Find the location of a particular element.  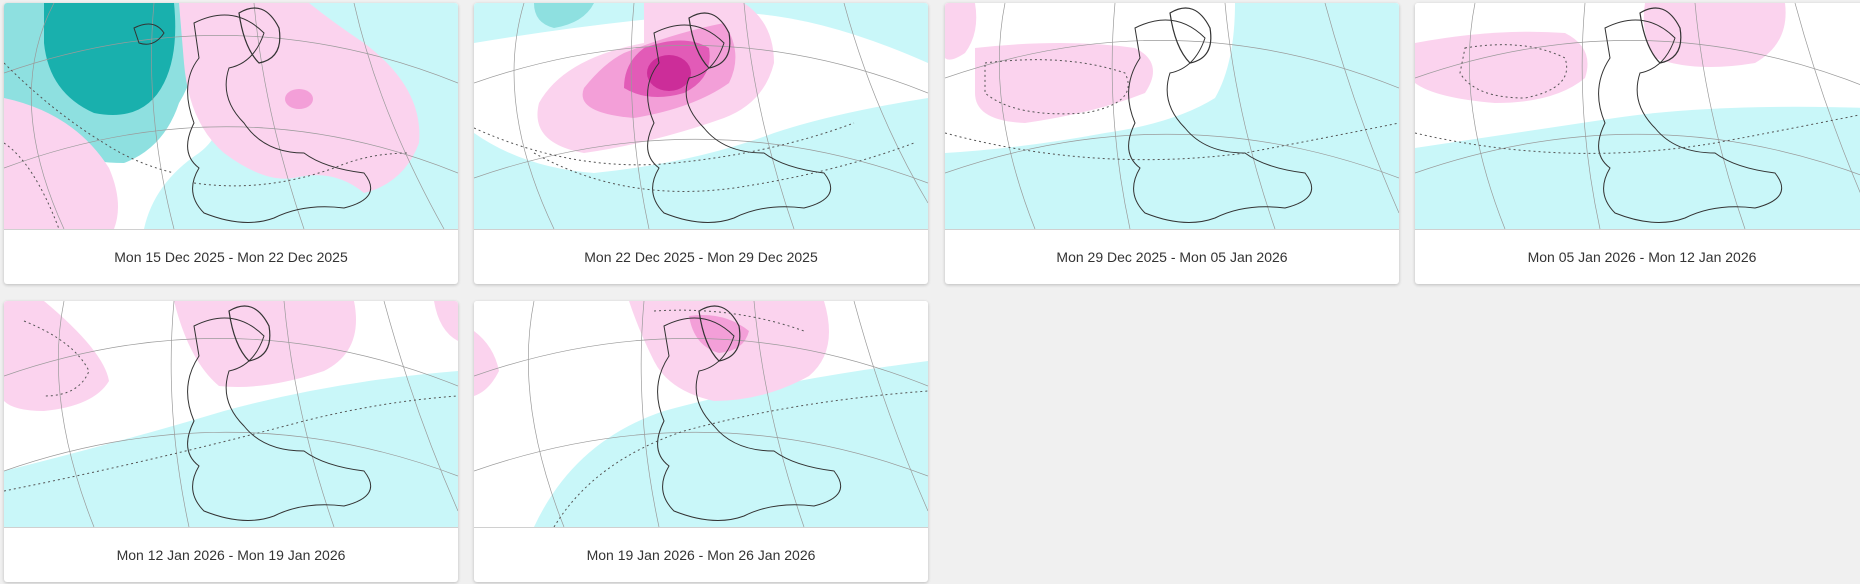

date-range-label: Mon 12 Jan 2026 - Mon 19 Jan 2026 is located at coordinates (231, 555).